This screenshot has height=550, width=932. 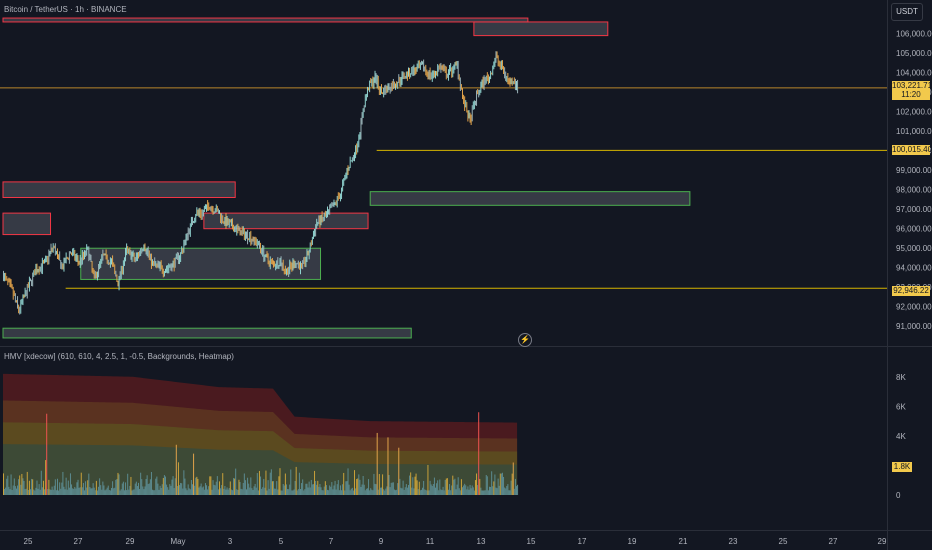 I want to click on current-price-tag: 103,221.71 11:20, so click(x=912, y=90).